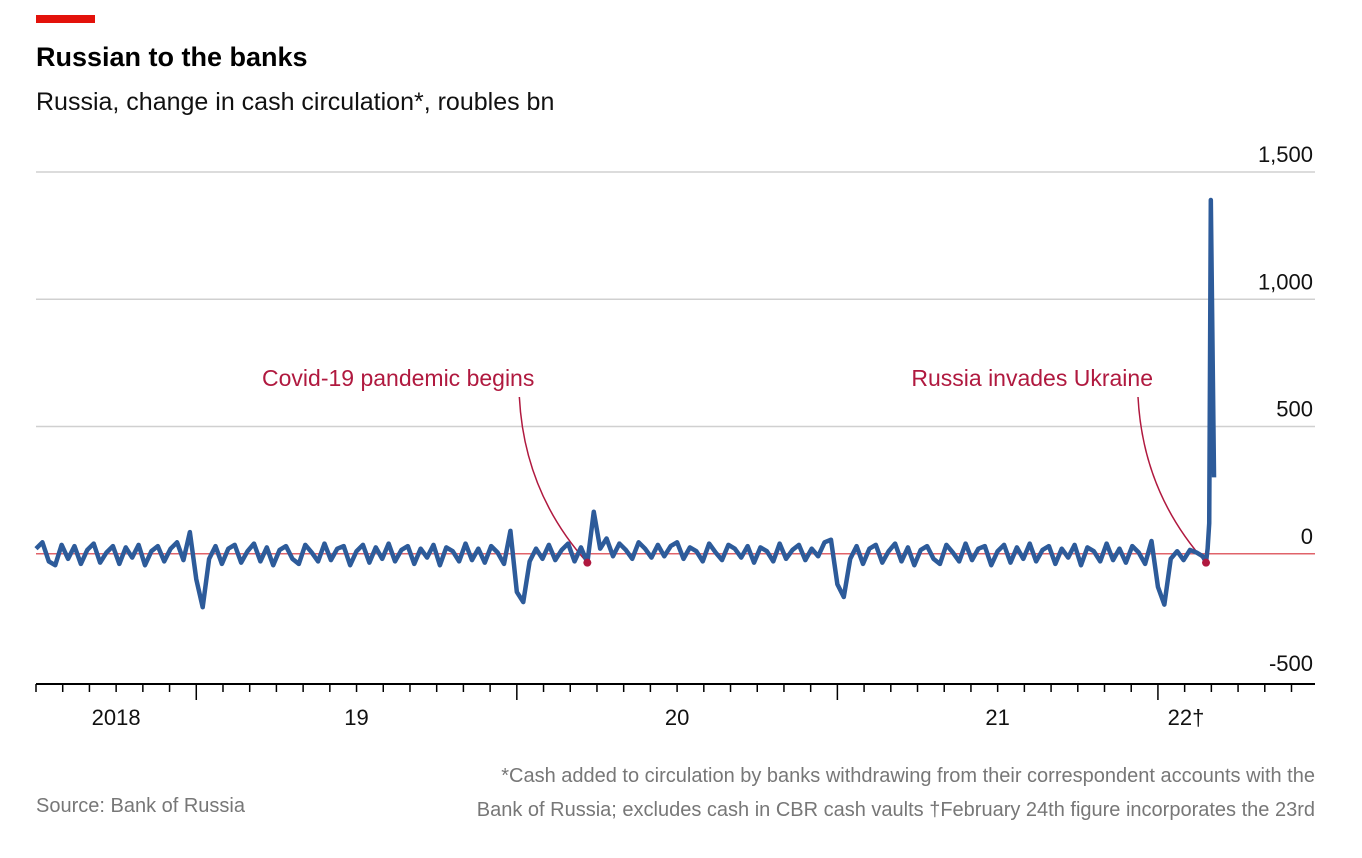 Image resolution: width=1362 pixels, height=858 pixels. Describe the element at coordinates (1307, 536) in the screenshot. I see `y-tick-label: 0` at that location.